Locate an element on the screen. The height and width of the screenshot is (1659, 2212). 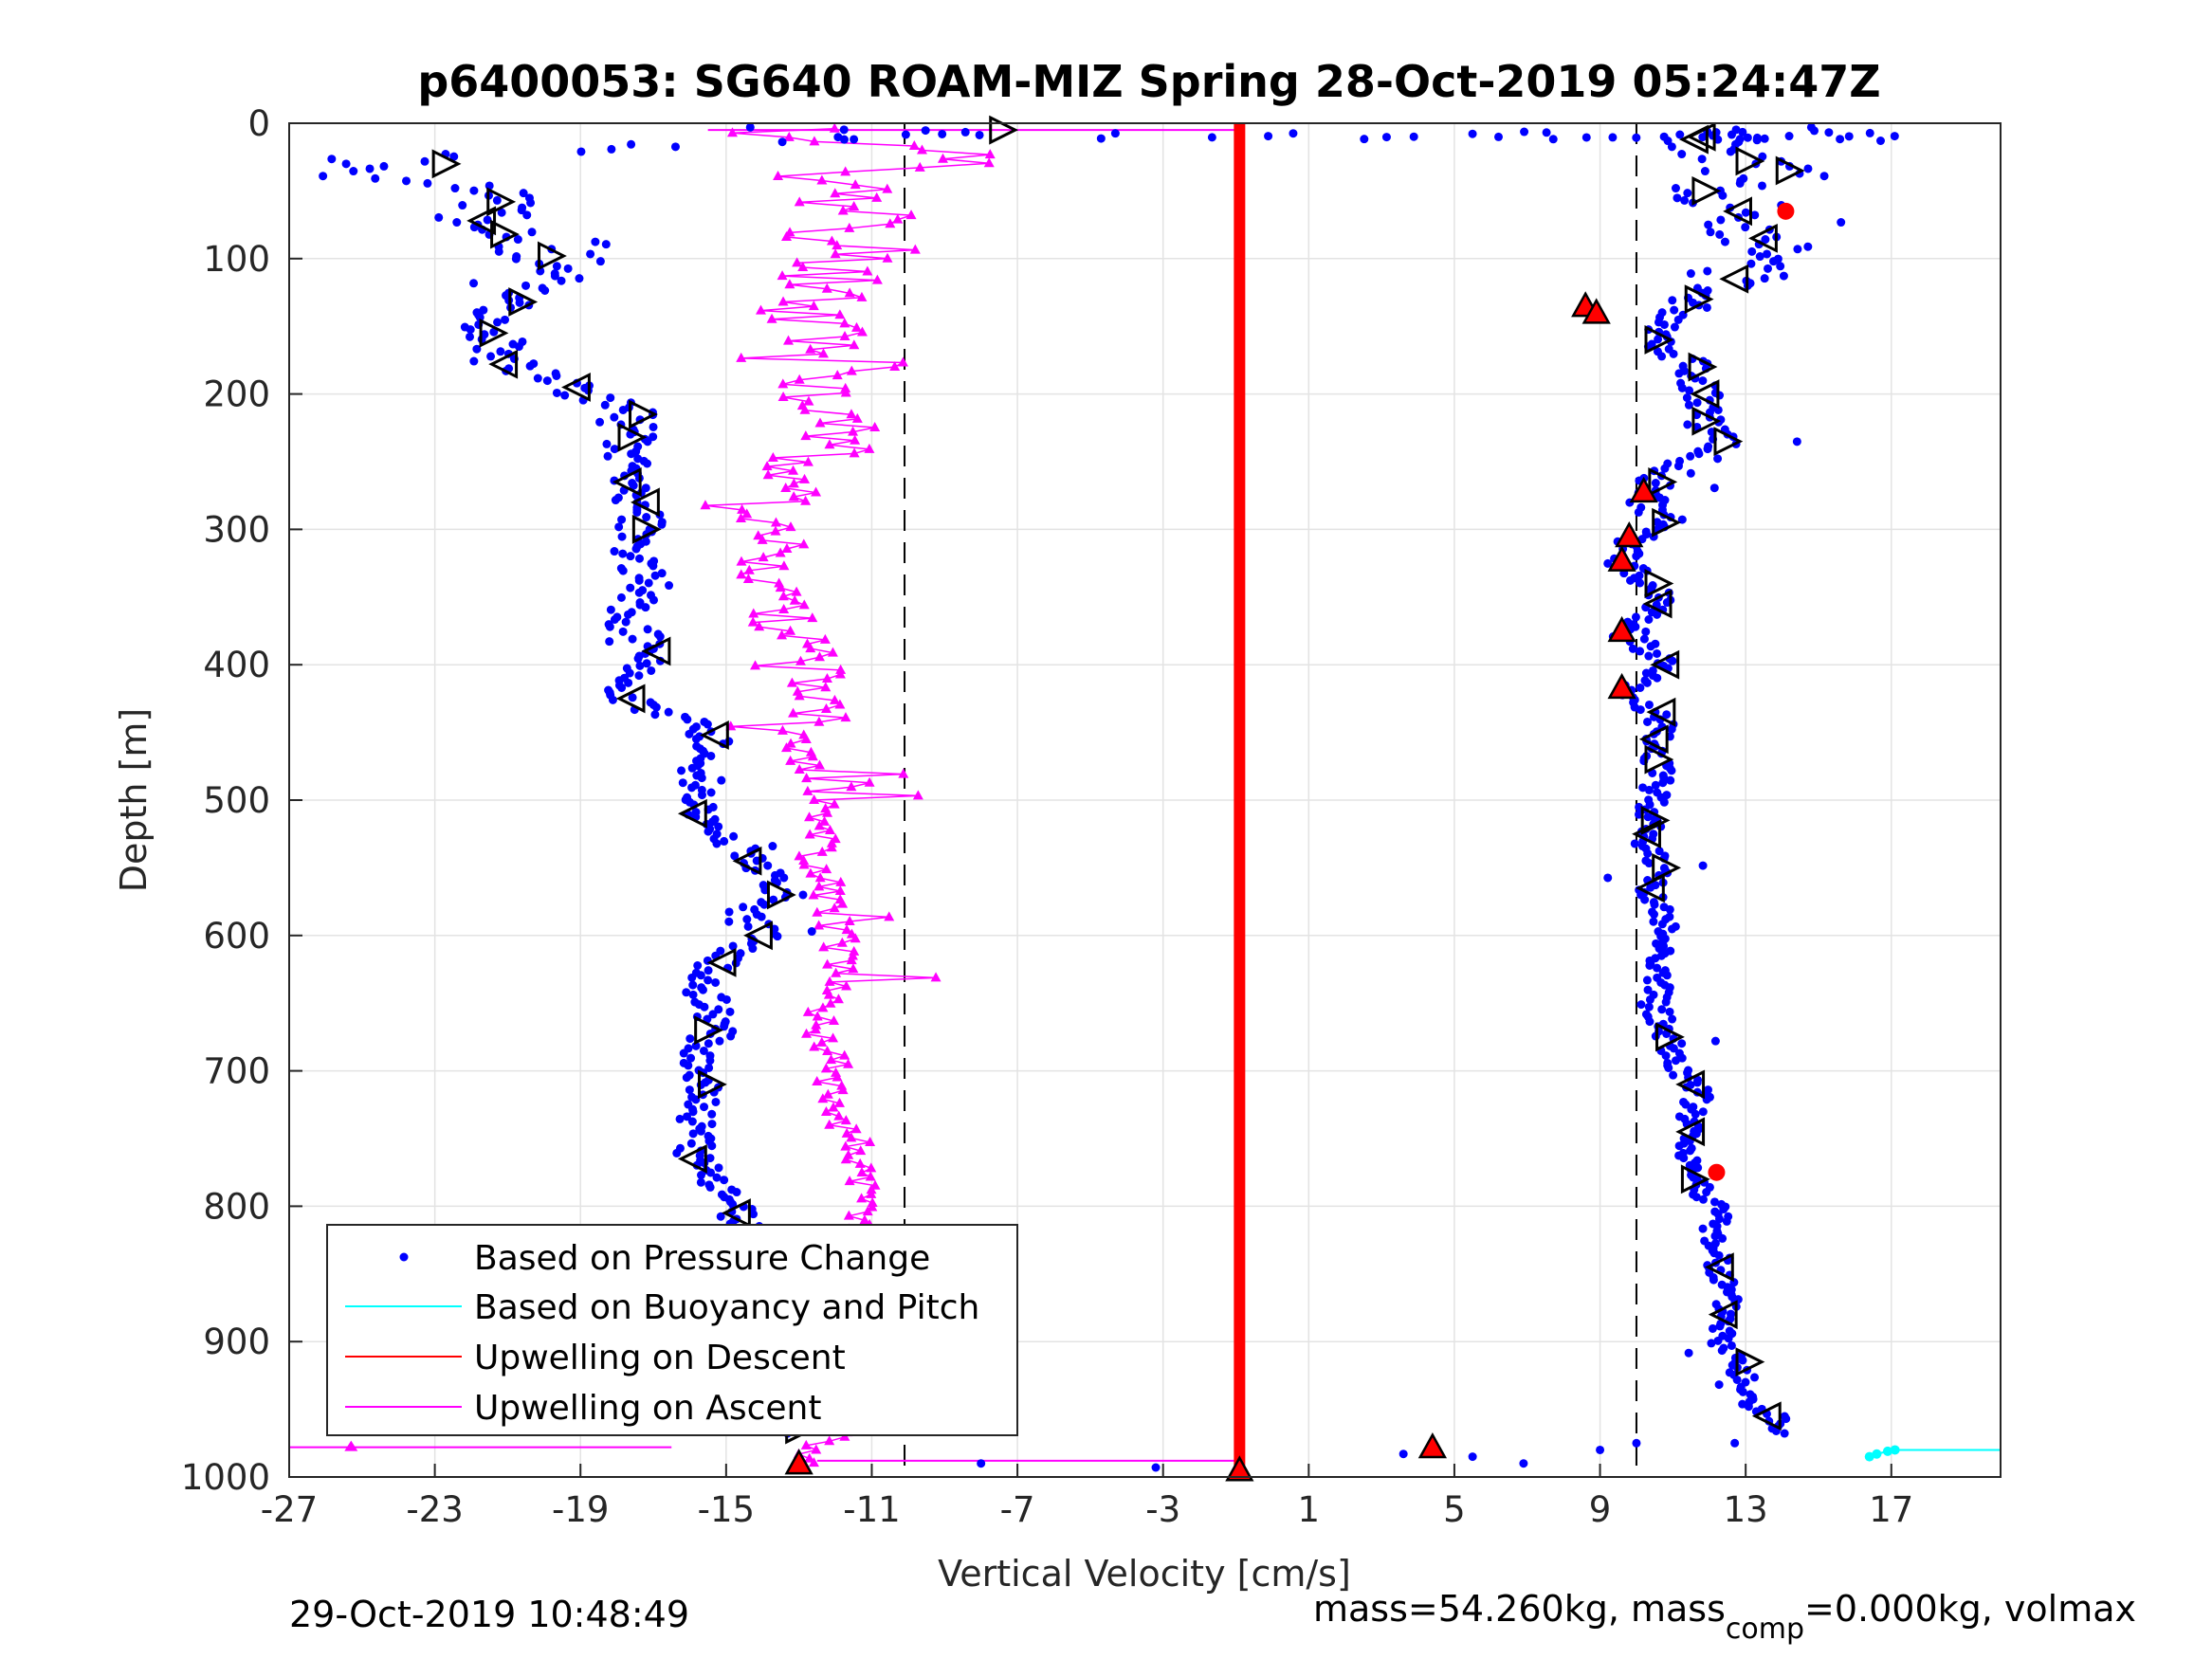
footer-mass-subscript: comp is located at coordinates (1765, 1629).